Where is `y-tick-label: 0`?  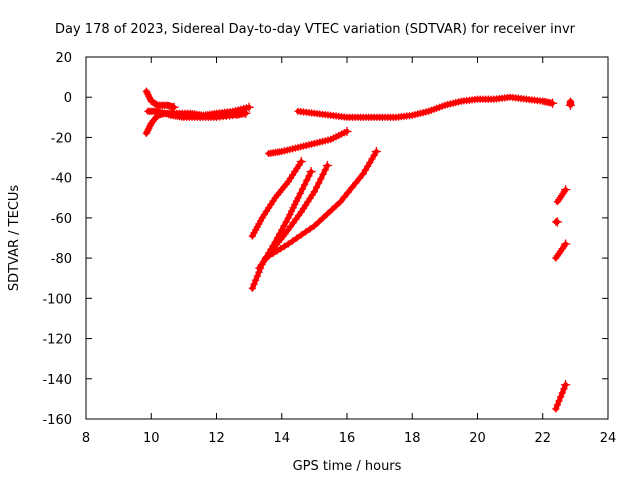 y-tick-label: 0 is located at coordinates (68, 98).